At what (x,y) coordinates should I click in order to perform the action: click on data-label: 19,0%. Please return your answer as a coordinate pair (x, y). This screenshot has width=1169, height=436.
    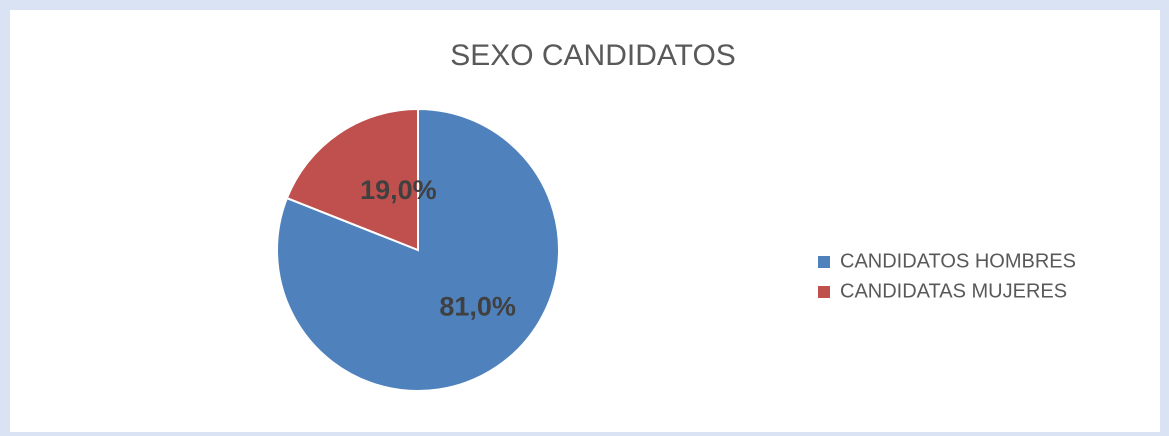
    Looking at the image, I should click on (398, 190).